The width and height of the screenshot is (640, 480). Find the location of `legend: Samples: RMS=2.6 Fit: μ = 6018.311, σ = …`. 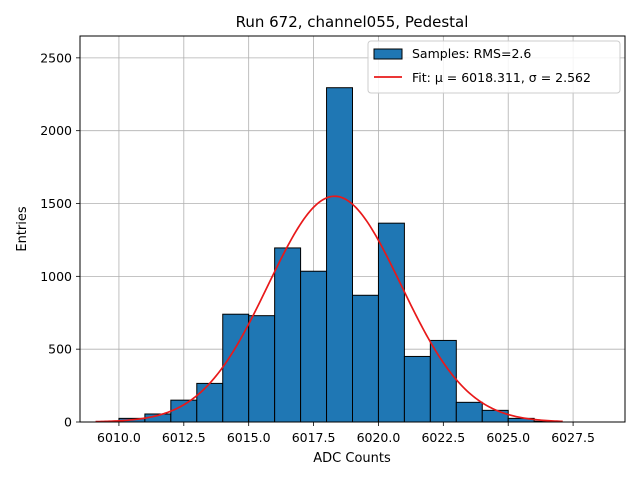

legend: Samples: RMS=2.6 Fit: μ = 6018.311, σ = … is located at coordinates (494, 67).